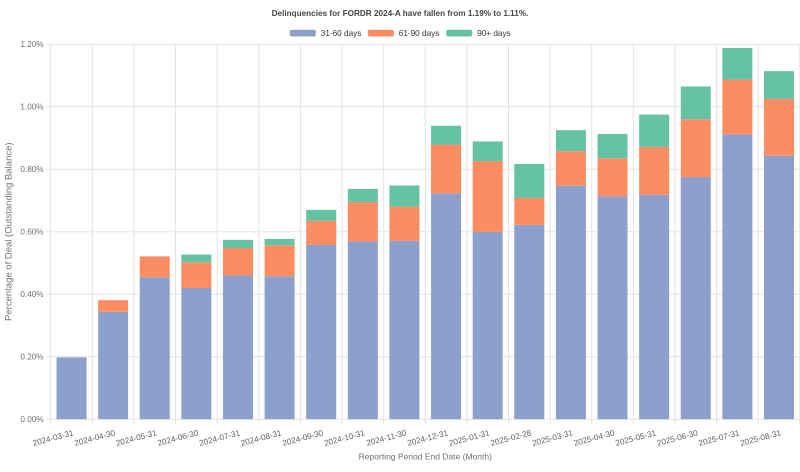 The width and height of the screenshot is (800, 472). I want to click on svg-text: 0.80%, so click(31, 169).